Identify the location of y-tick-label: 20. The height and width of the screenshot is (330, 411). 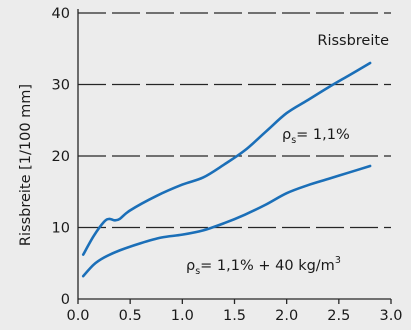
(61, 157).